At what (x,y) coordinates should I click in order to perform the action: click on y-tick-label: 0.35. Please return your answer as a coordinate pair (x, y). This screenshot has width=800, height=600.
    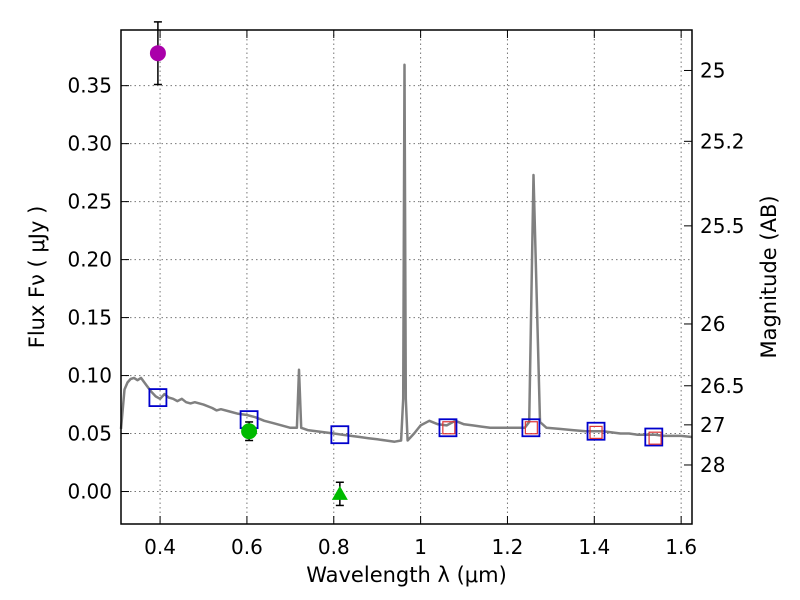
    Looking at the image, I should click on (89, 86).